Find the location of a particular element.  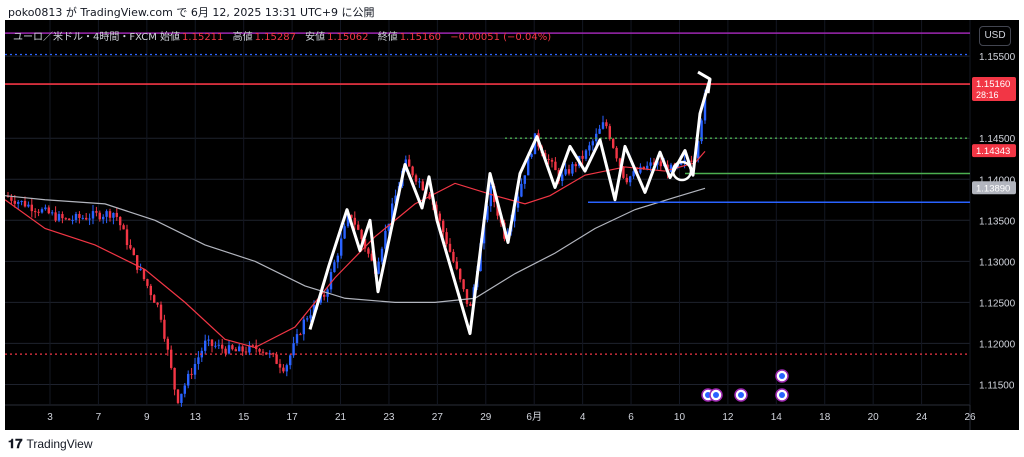

arrowhead-icon is located at coordinates (704, 82).